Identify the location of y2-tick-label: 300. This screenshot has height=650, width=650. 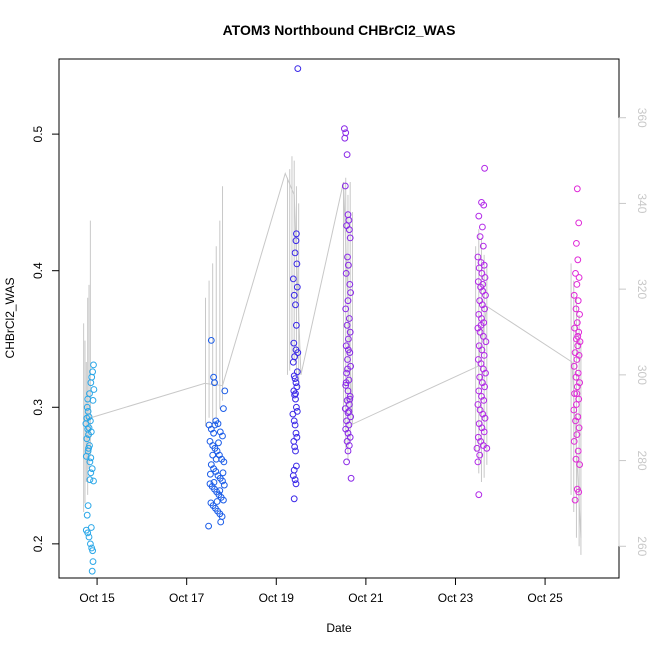
(642, 375).